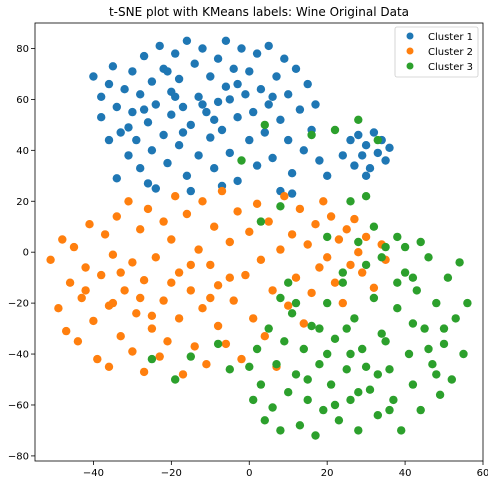  I want to click on y-tick-label: −20, so click(18, 304).